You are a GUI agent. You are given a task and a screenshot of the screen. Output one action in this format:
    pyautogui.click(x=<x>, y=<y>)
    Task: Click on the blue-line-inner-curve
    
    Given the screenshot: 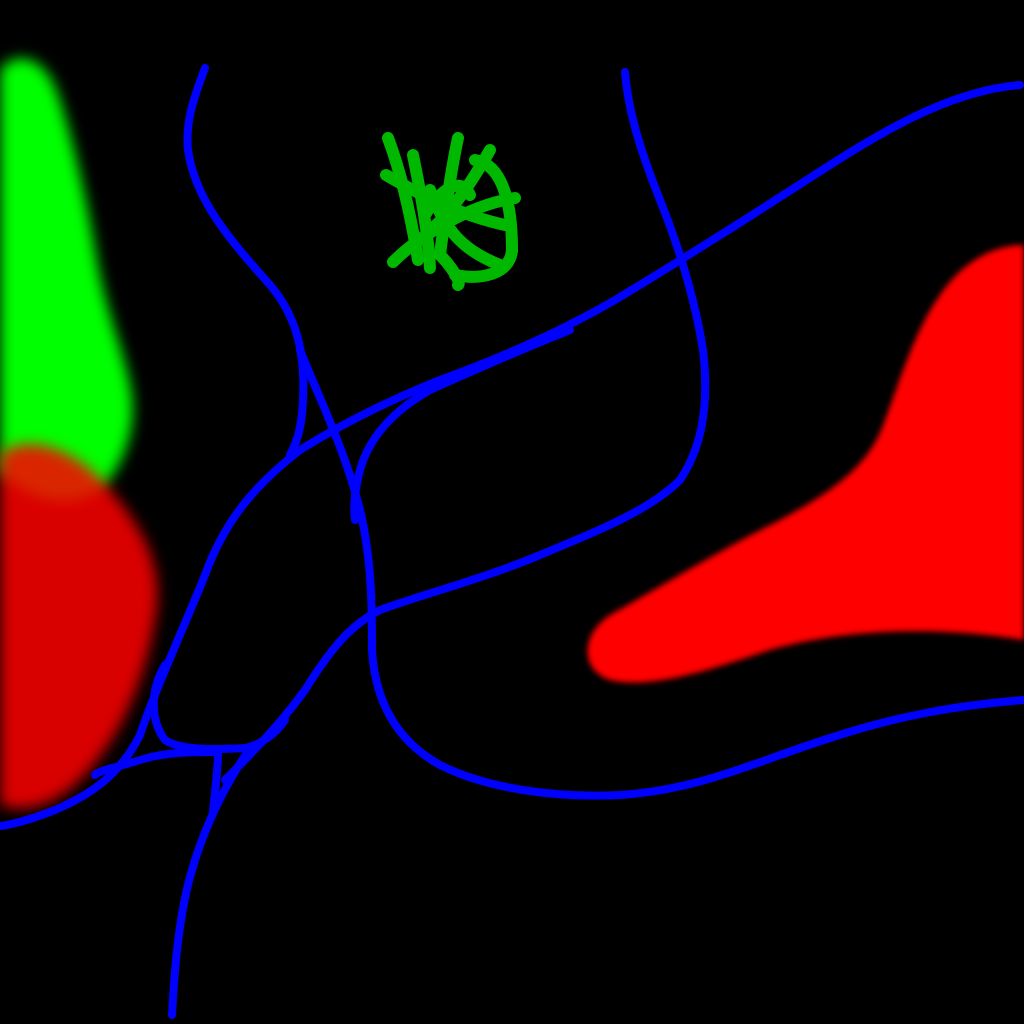 What is the action you would take?
    pyautogui.click(x=462, y=425)
    